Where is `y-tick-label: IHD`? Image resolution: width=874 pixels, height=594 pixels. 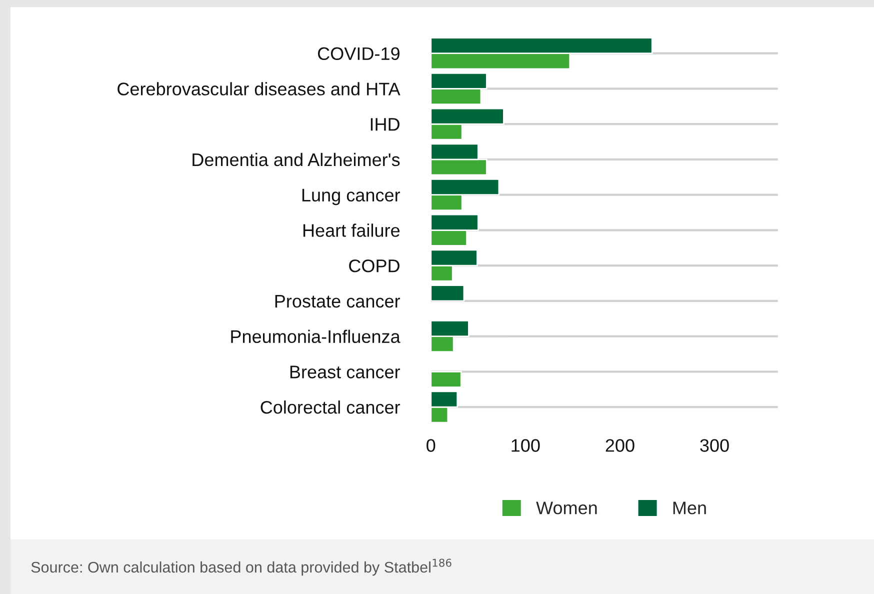
y-tick-label: IHD is located at coordinates (385, 124).